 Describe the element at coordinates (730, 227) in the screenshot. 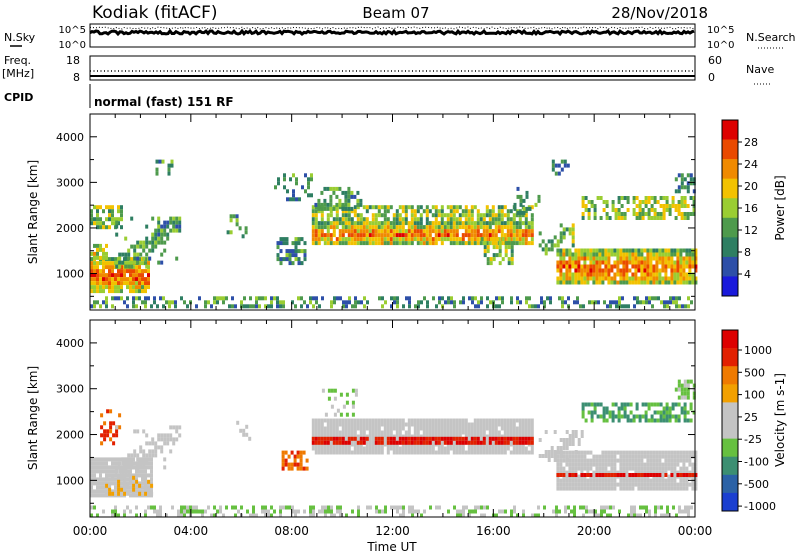

I see `colorbar-swatch` at that location.